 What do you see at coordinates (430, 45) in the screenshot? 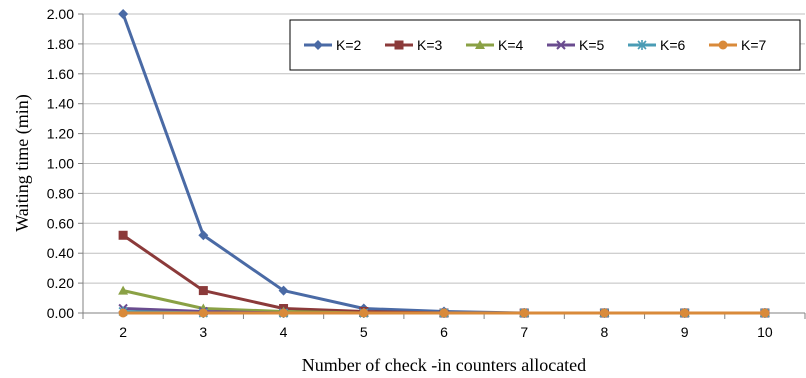
I see `legend-label: K=3` at bounding box center [430, 45].